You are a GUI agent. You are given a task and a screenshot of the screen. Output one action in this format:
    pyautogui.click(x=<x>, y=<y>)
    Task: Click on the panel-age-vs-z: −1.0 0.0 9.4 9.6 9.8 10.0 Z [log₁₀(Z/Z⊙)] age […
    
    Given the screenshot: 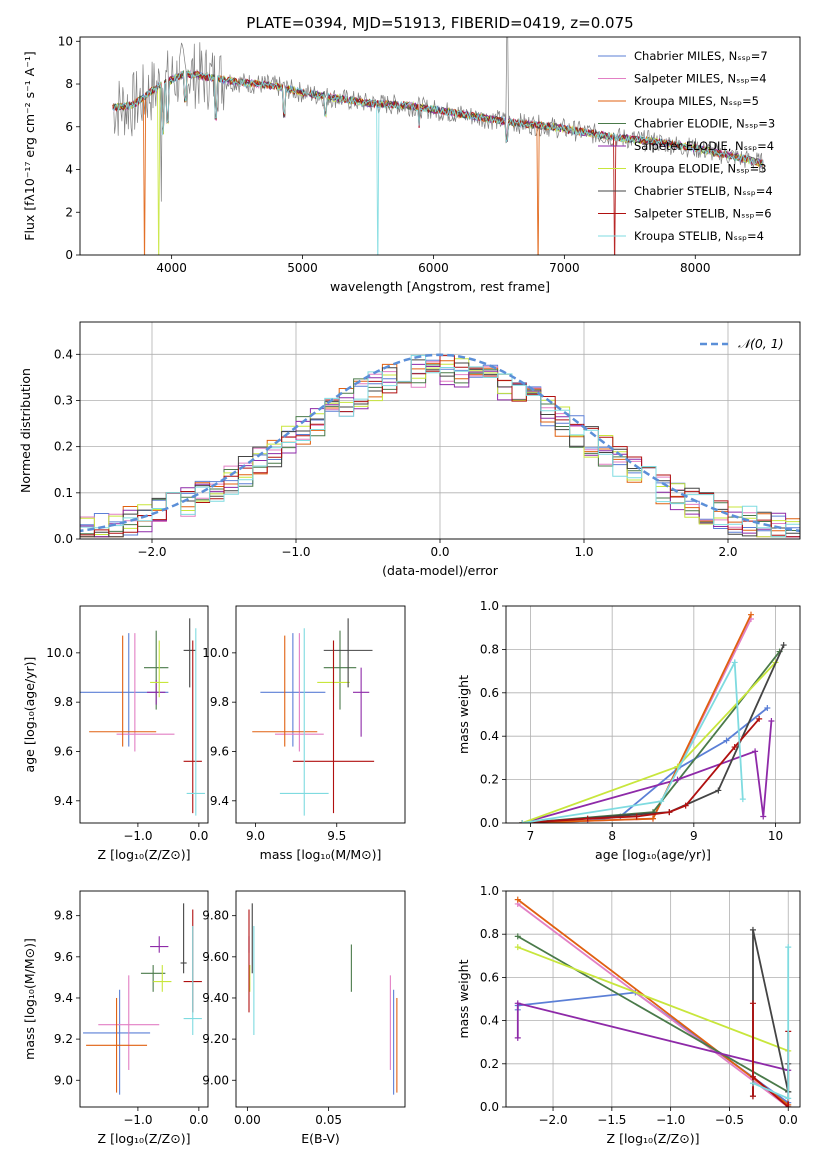 What is the action you would take?
    pyautogui.click(x=115, y=733)
    